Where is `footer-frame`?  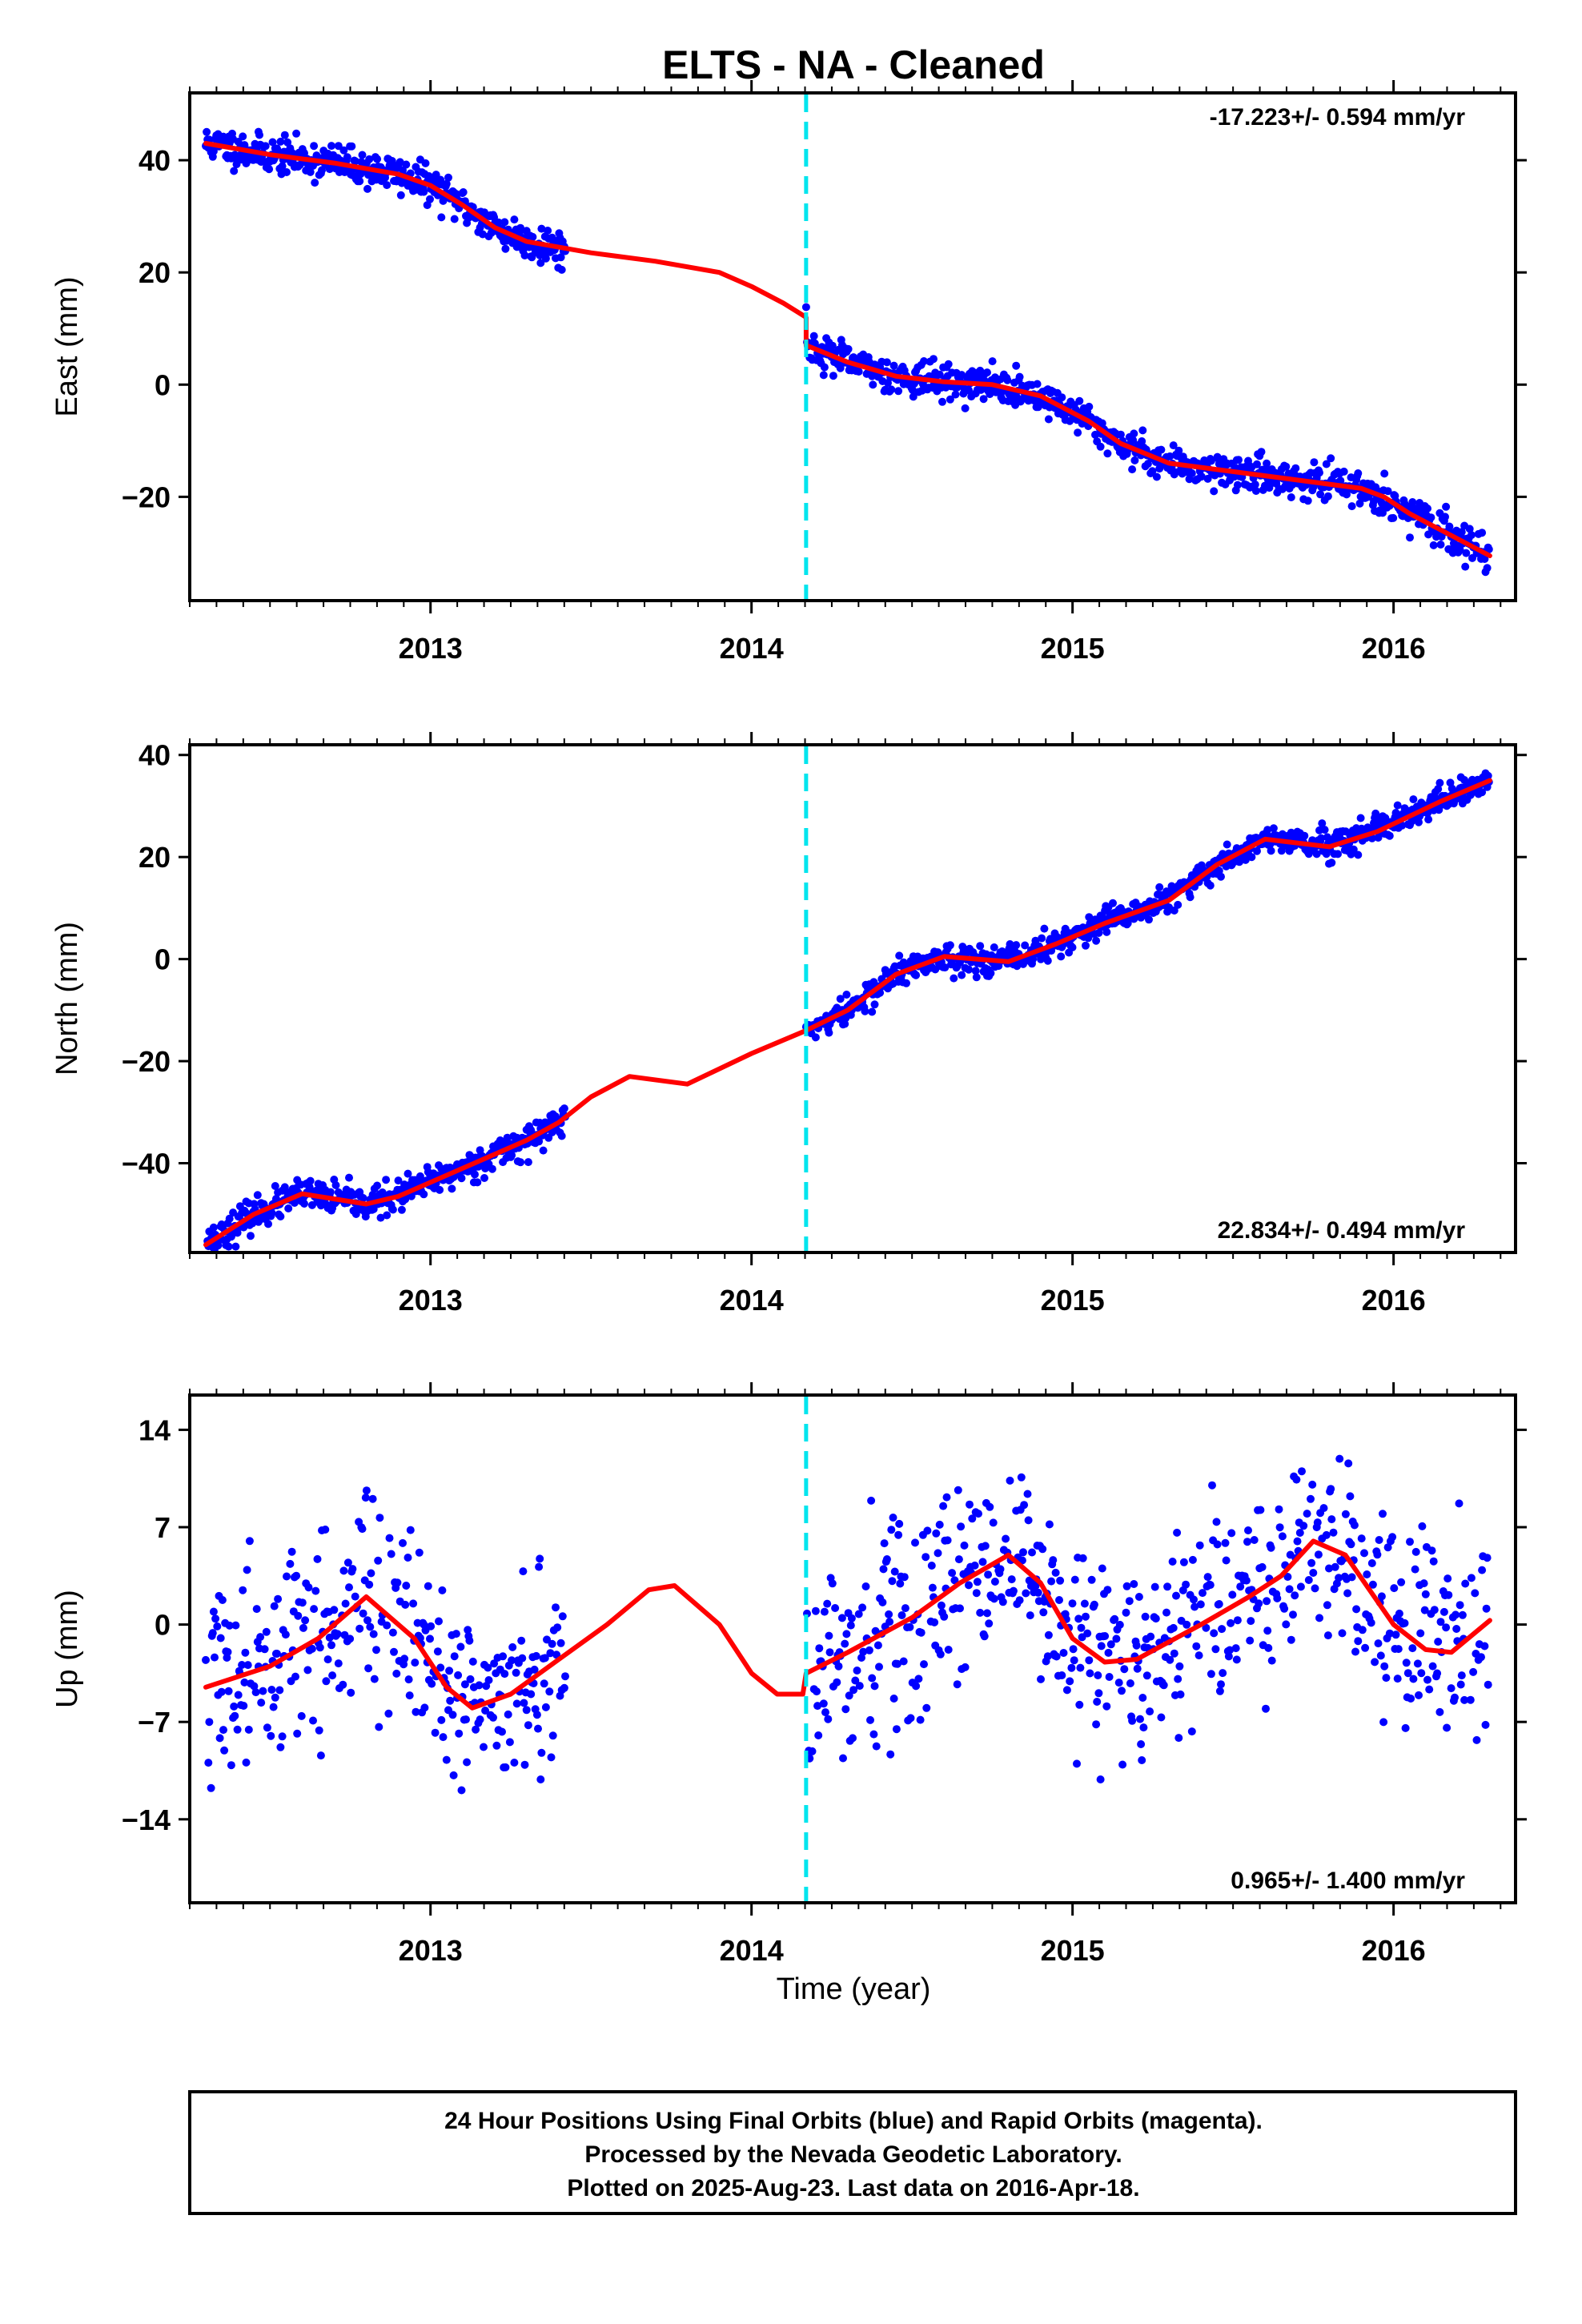
footer-frame is located at coordinates (852, 2152).